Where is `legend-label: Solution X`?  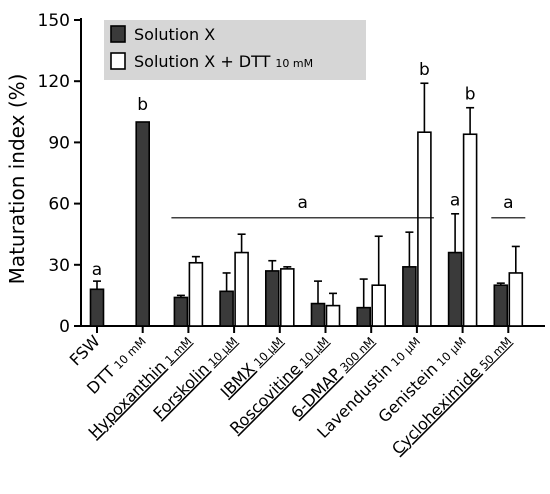
legend-label: Solution X is located at coordinates (174, 34).